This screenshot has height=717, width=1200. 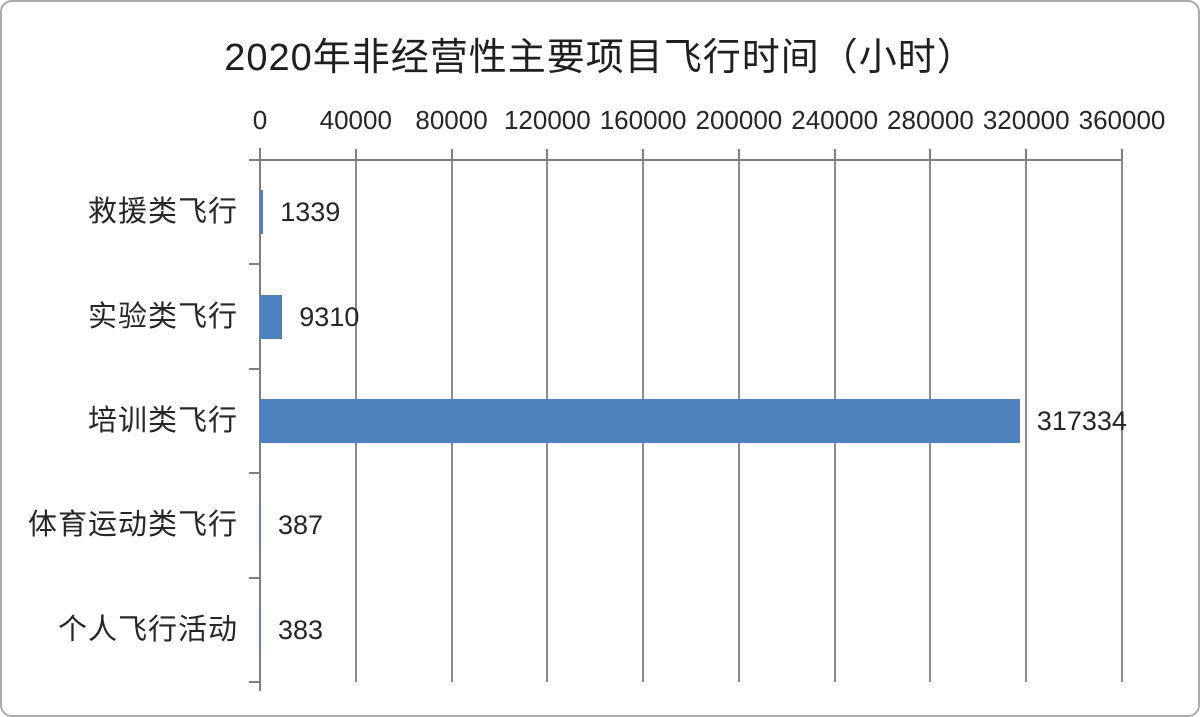 What do you see at coordinates (686, 160) in the screenshot?
I see `x-axis-line` at bounding box center [686, 160].